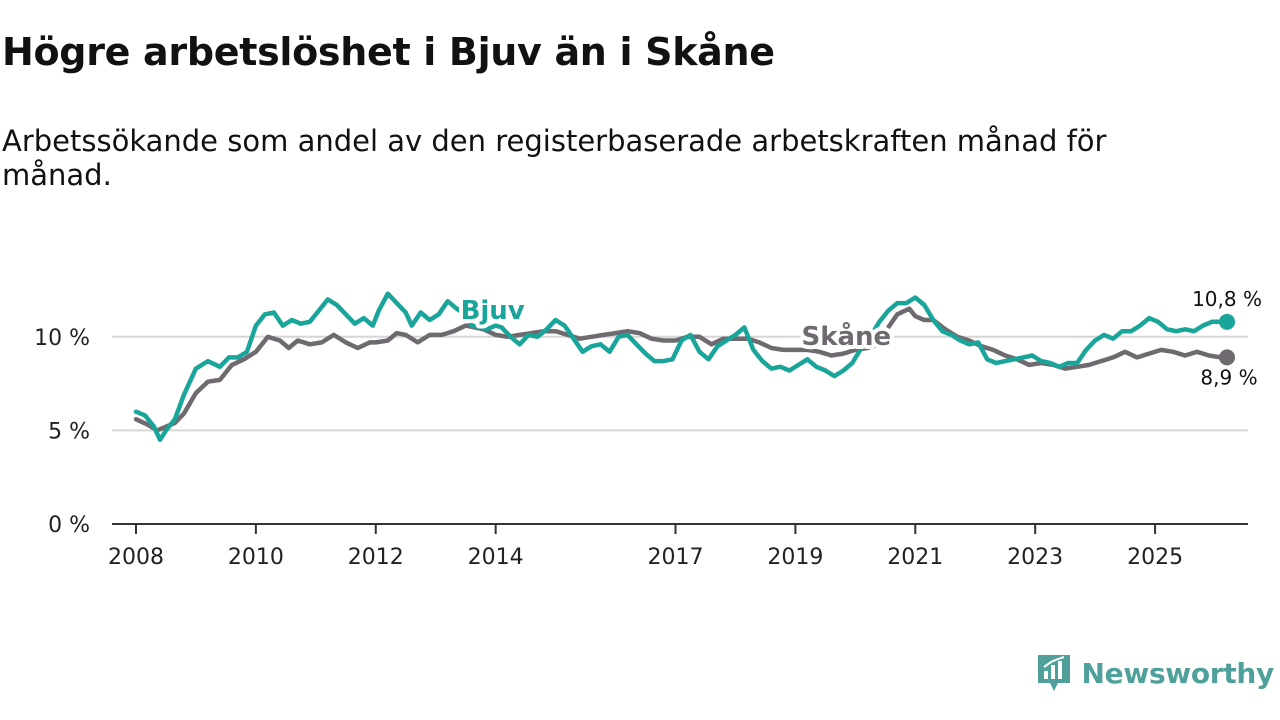  Describe the element at coordinates (645, 557) in the screenshot. I see `x-axis-ticks: 2008 2010 2012 2014 2017 2019 2021 2023 2025` at that location.